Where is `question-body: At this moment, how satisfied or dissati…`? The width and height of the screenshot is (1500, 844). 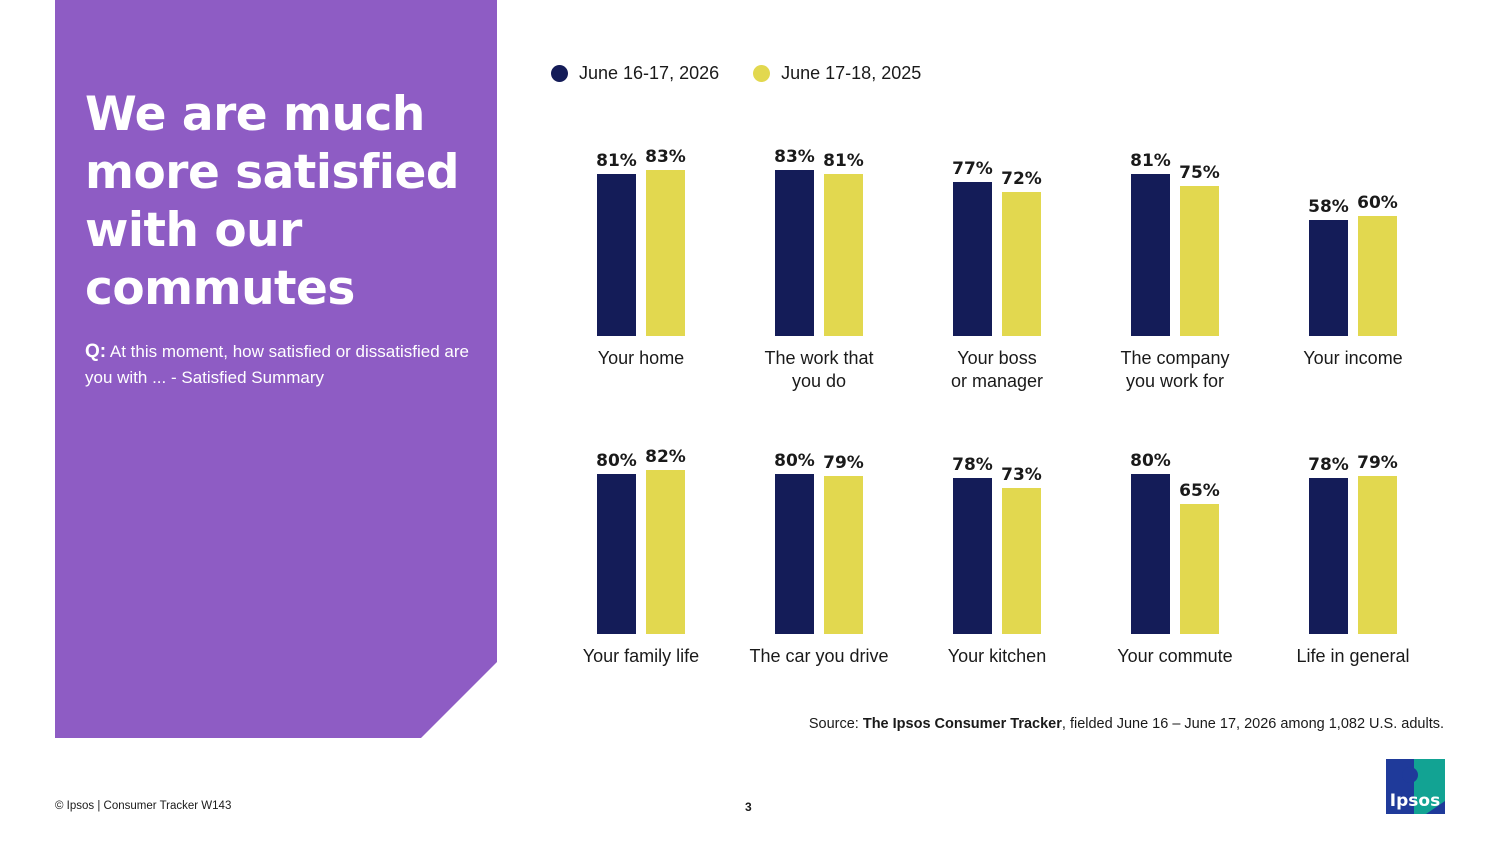
question-body: At this moment, how satisfied or dissati… is located at coordinates (277, 364).